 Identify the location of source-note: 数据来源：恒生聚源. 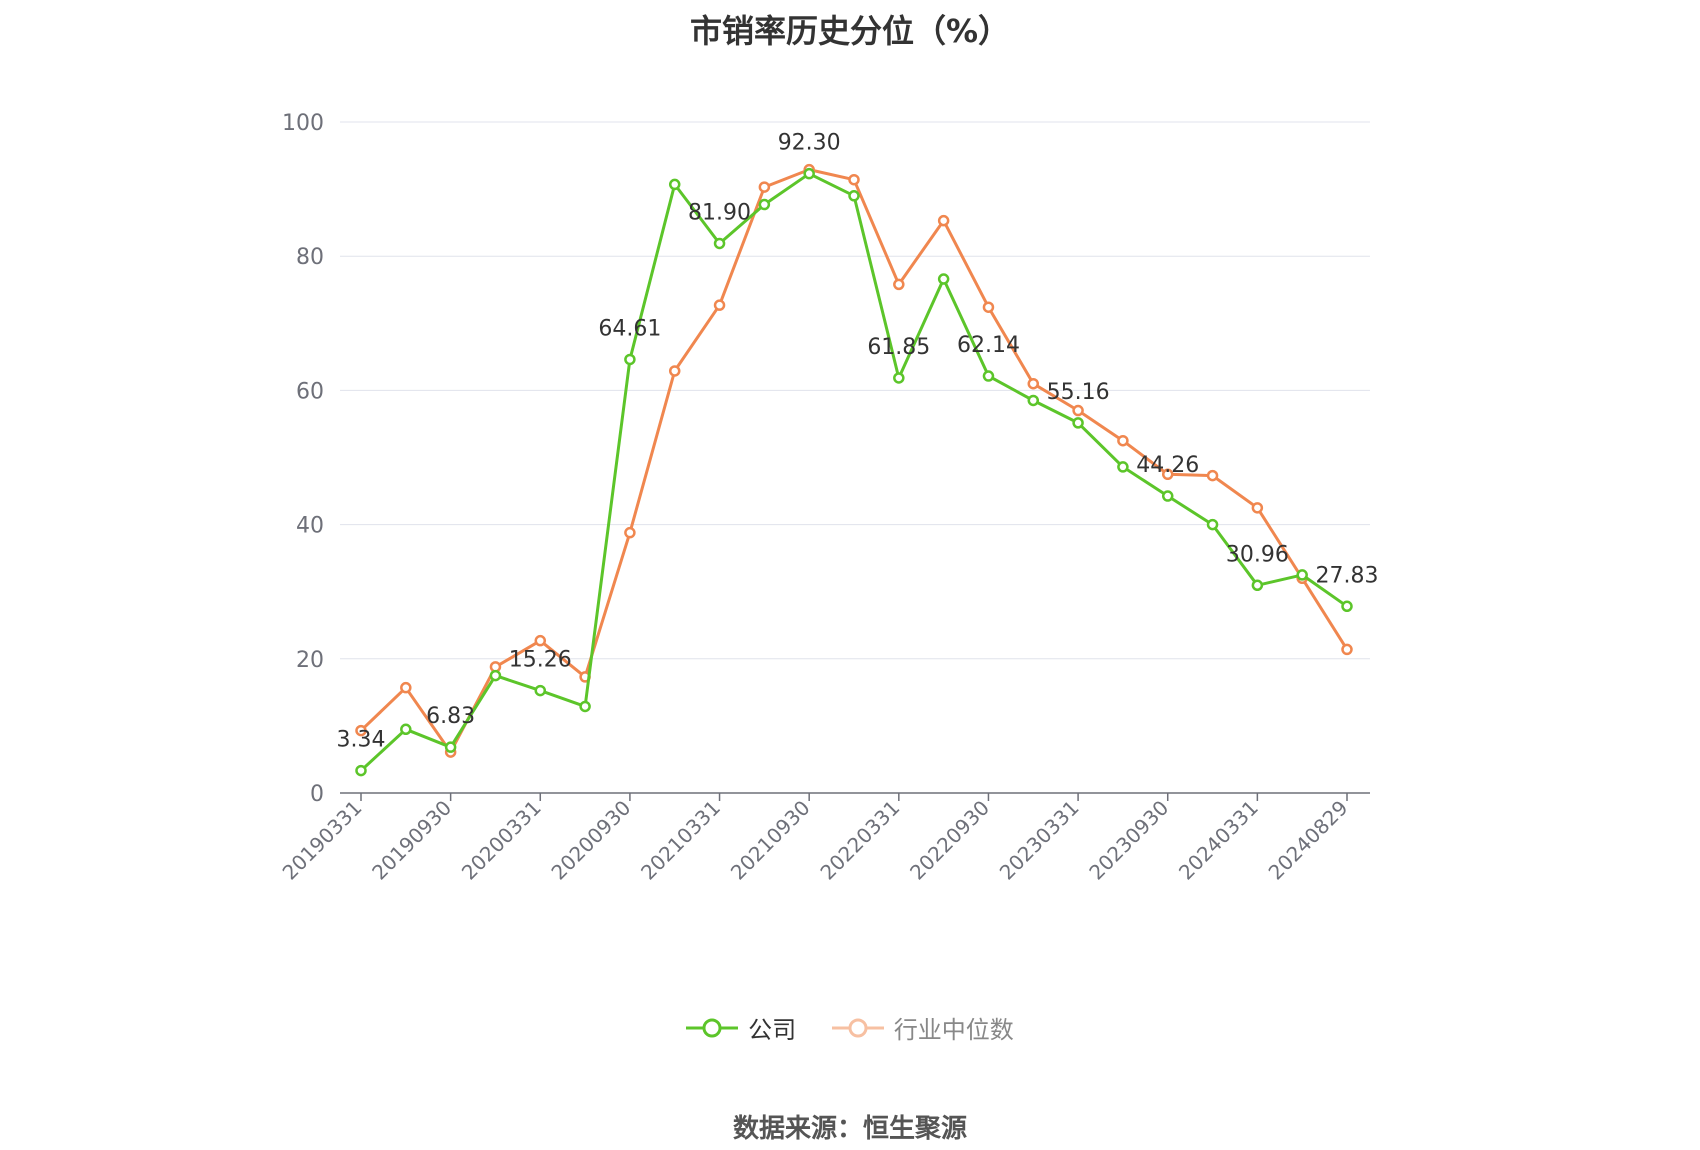
(849, 1129).